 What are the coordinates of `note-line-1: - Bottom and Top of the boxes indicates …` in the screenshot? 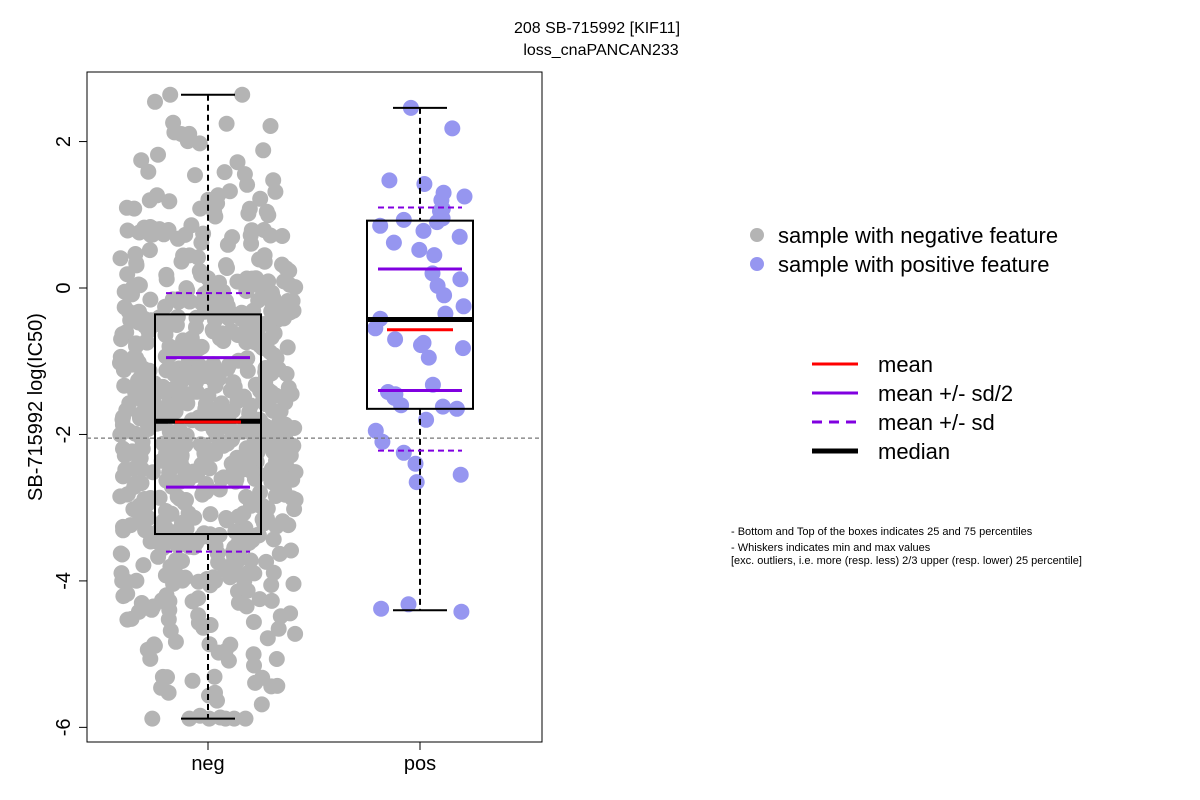 It's located at (882, 532).